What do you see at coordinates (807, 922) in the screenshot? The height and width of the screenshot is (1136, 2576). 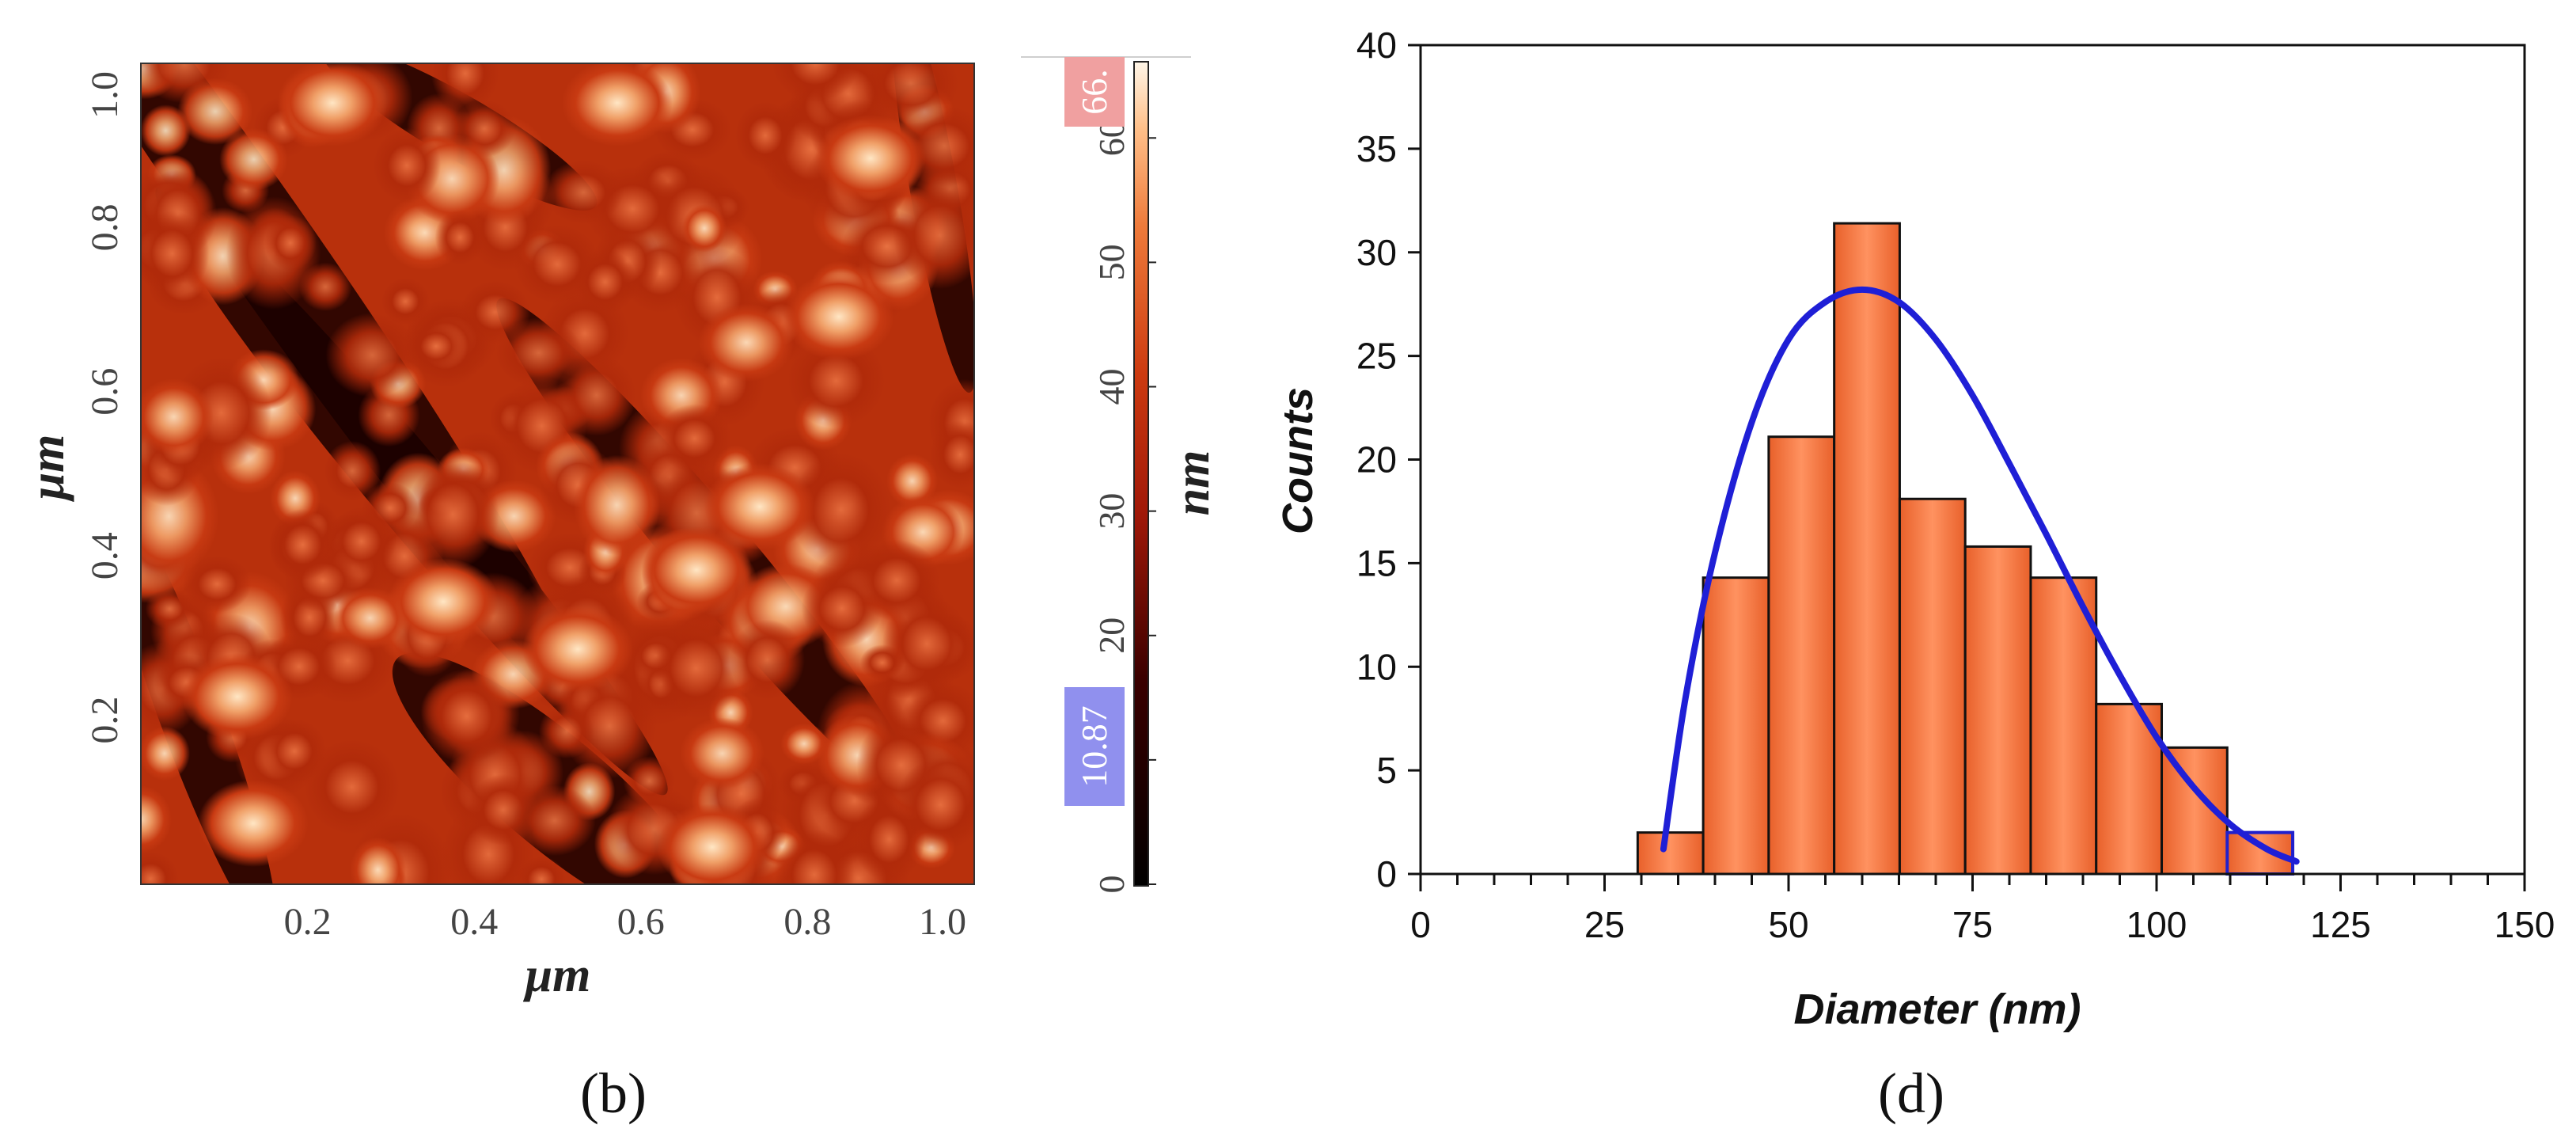 I see `afm-x-tick-label: 0.8` at bounding box center [807, 922].